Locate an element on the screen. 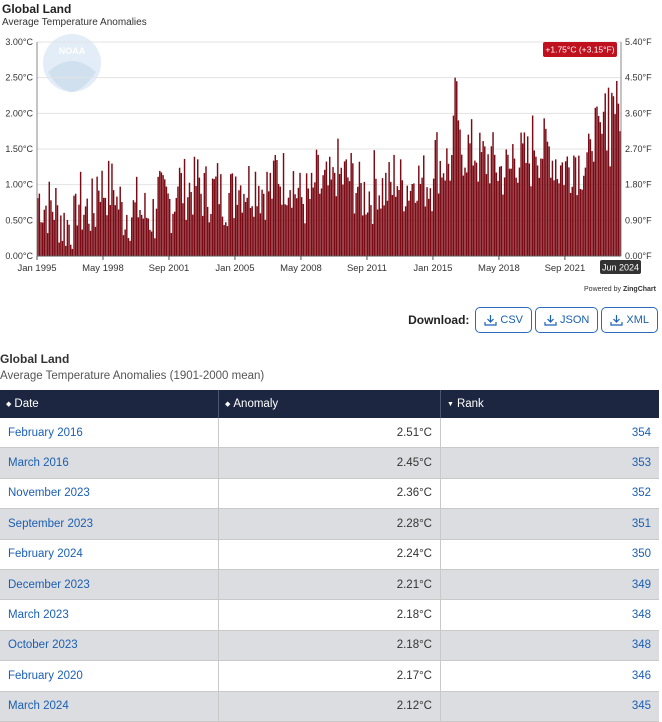  row-date-link: February 2020 is located at coordinates (109, 676).